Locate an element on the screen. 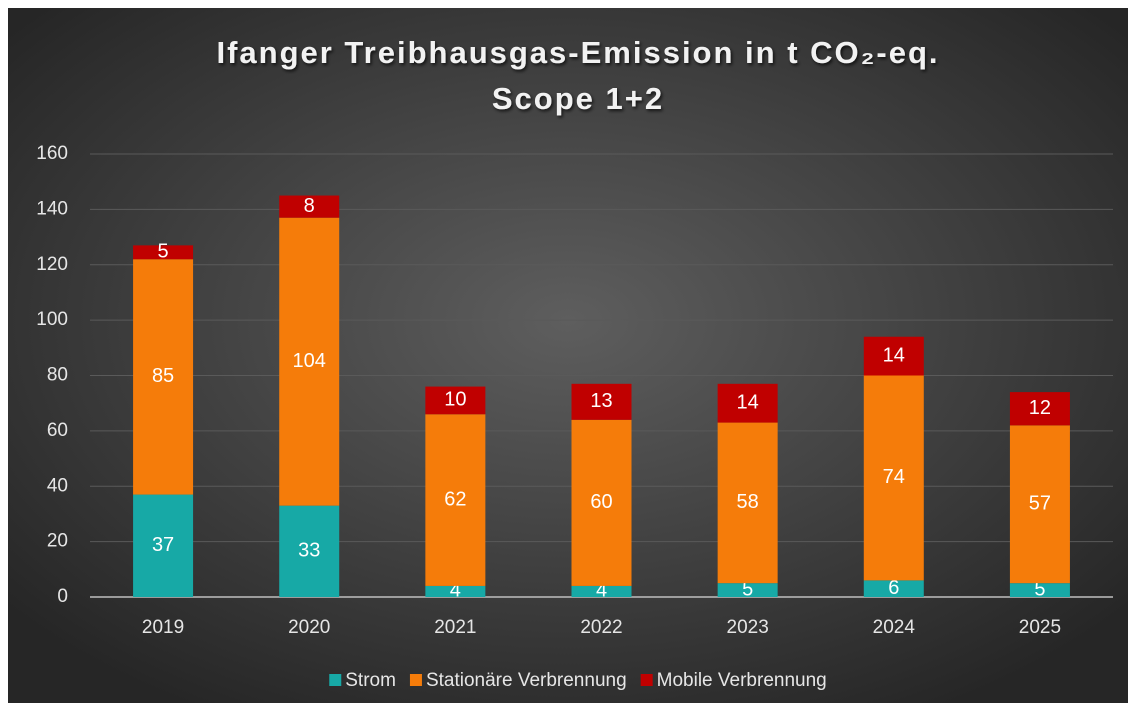 Image resolution: width=1136 pixels, height=711 pixels. x-tick-label: 2020 is located at coordinates (309, 627).